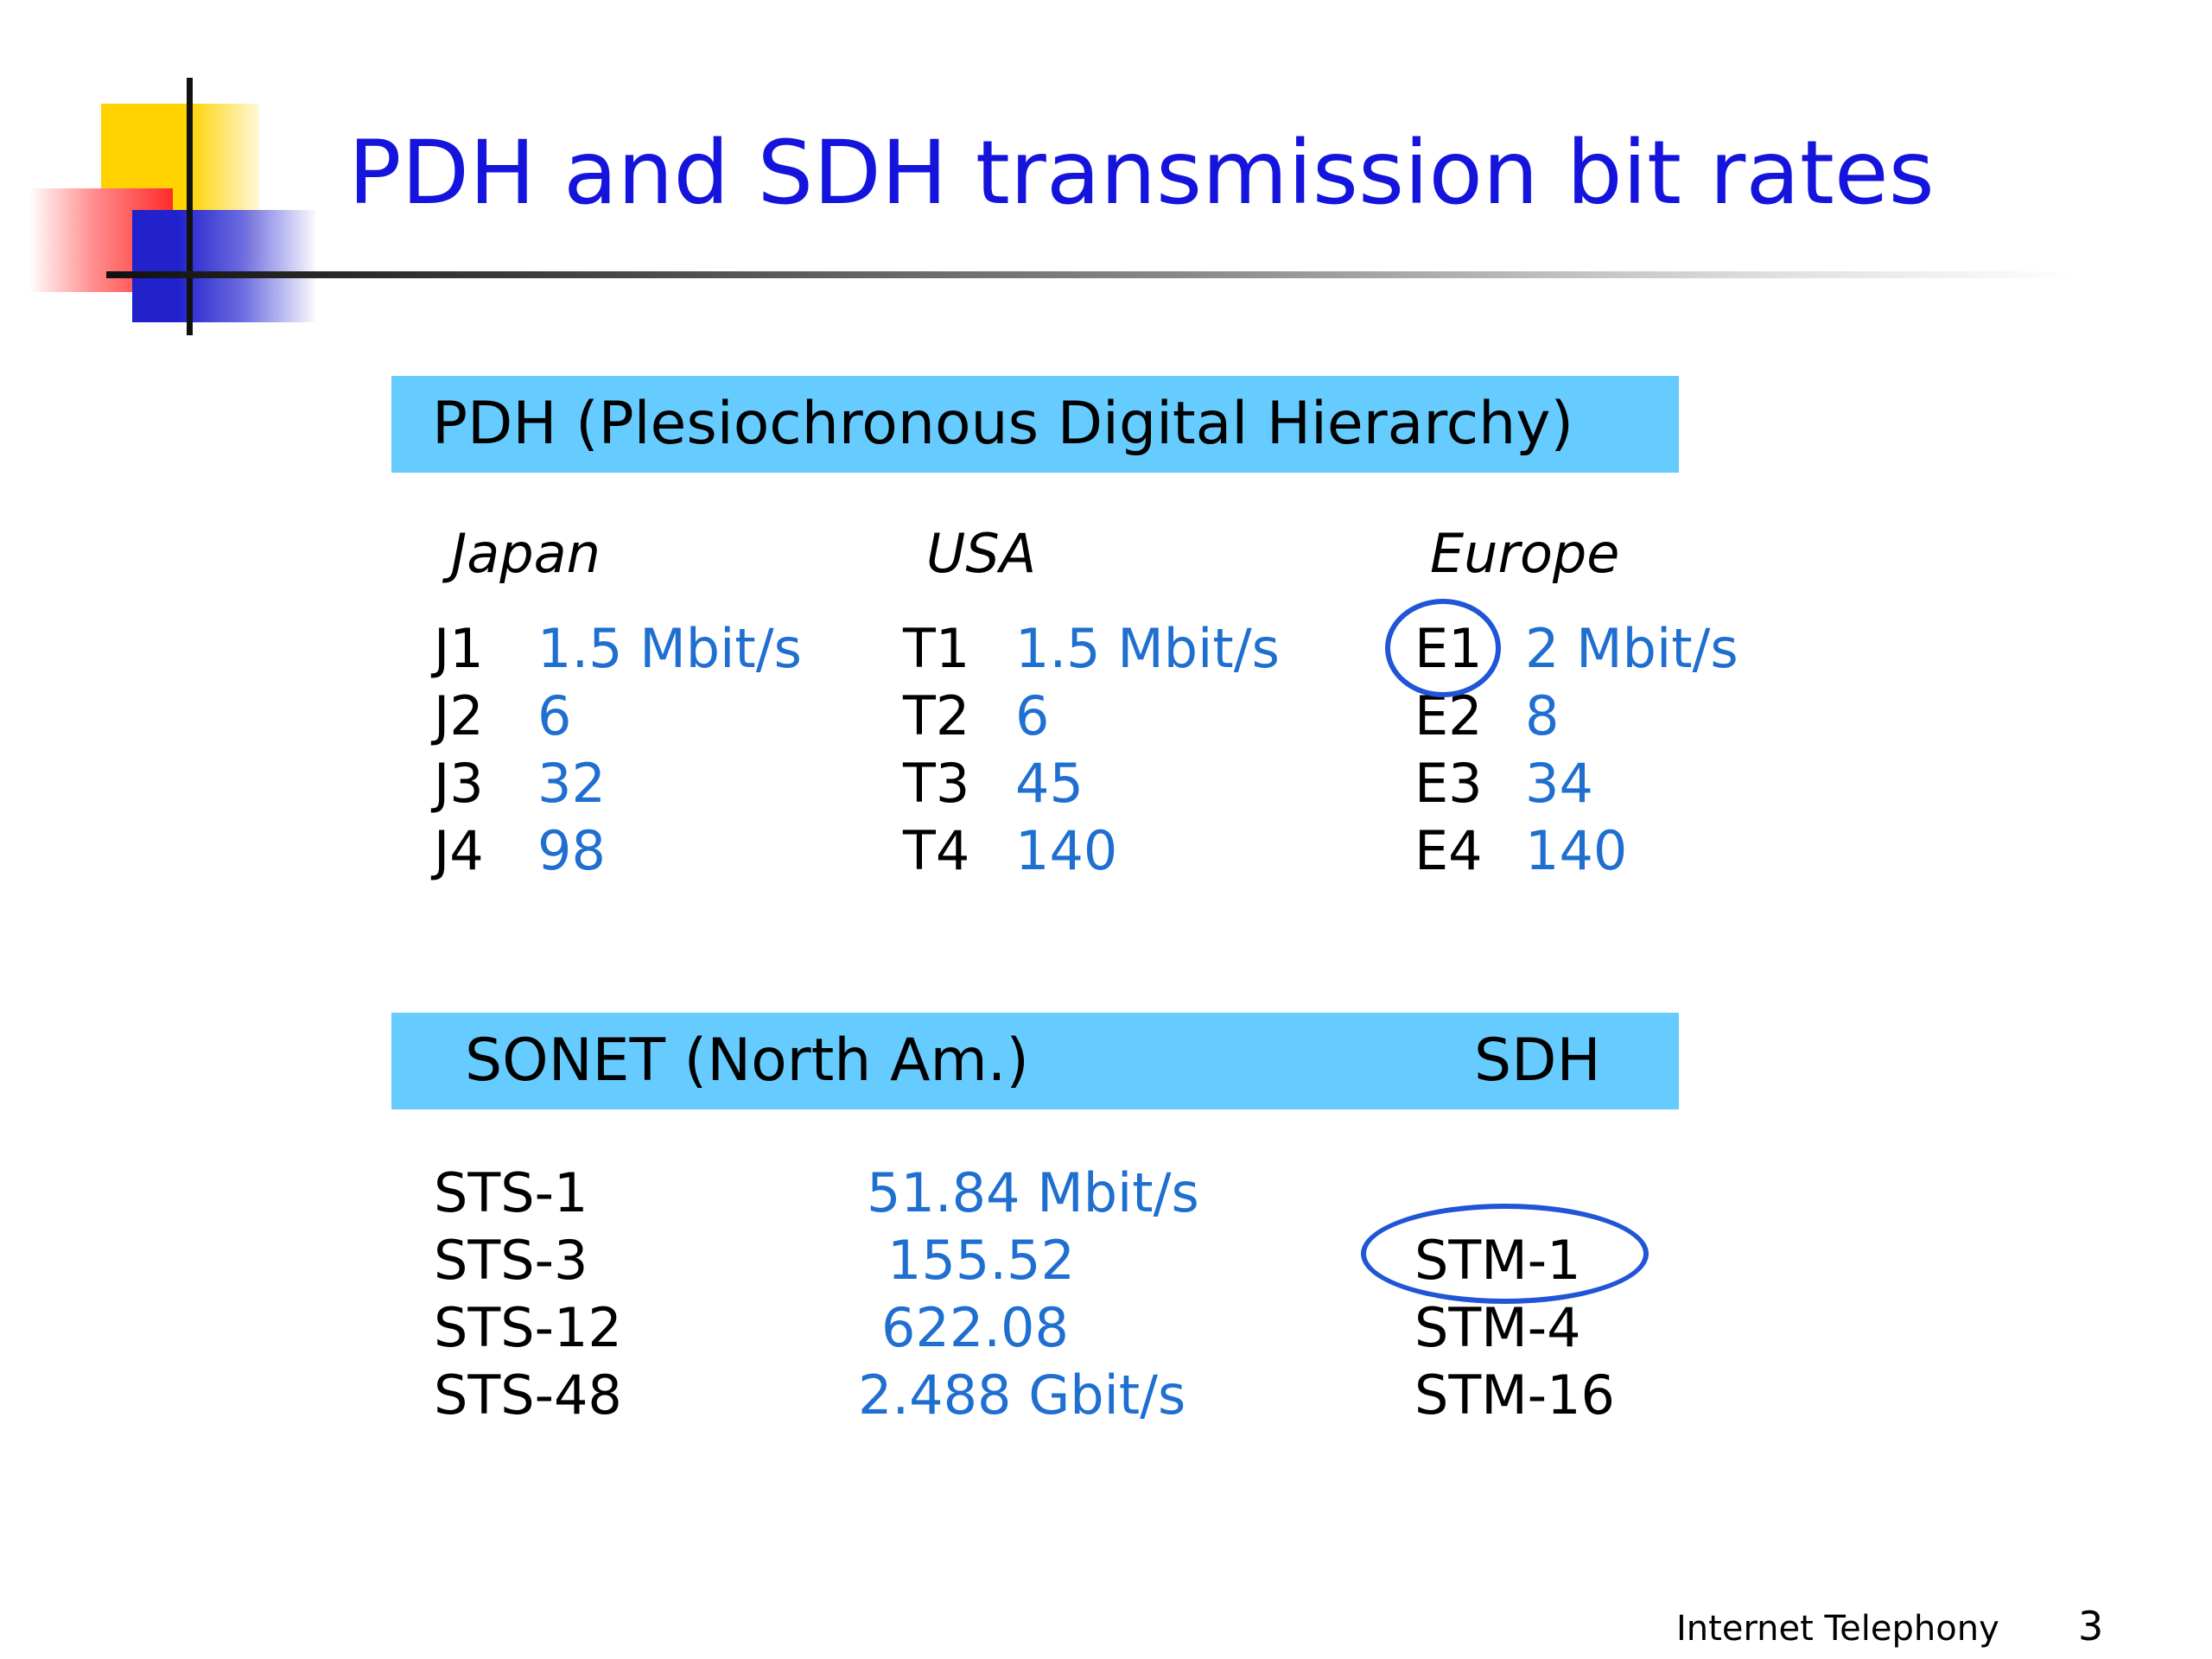 The image size is (2212, 1659). Describe the element at coordinates (526, 553) in the screenshot. I see `region-japan: Japan` at that location.